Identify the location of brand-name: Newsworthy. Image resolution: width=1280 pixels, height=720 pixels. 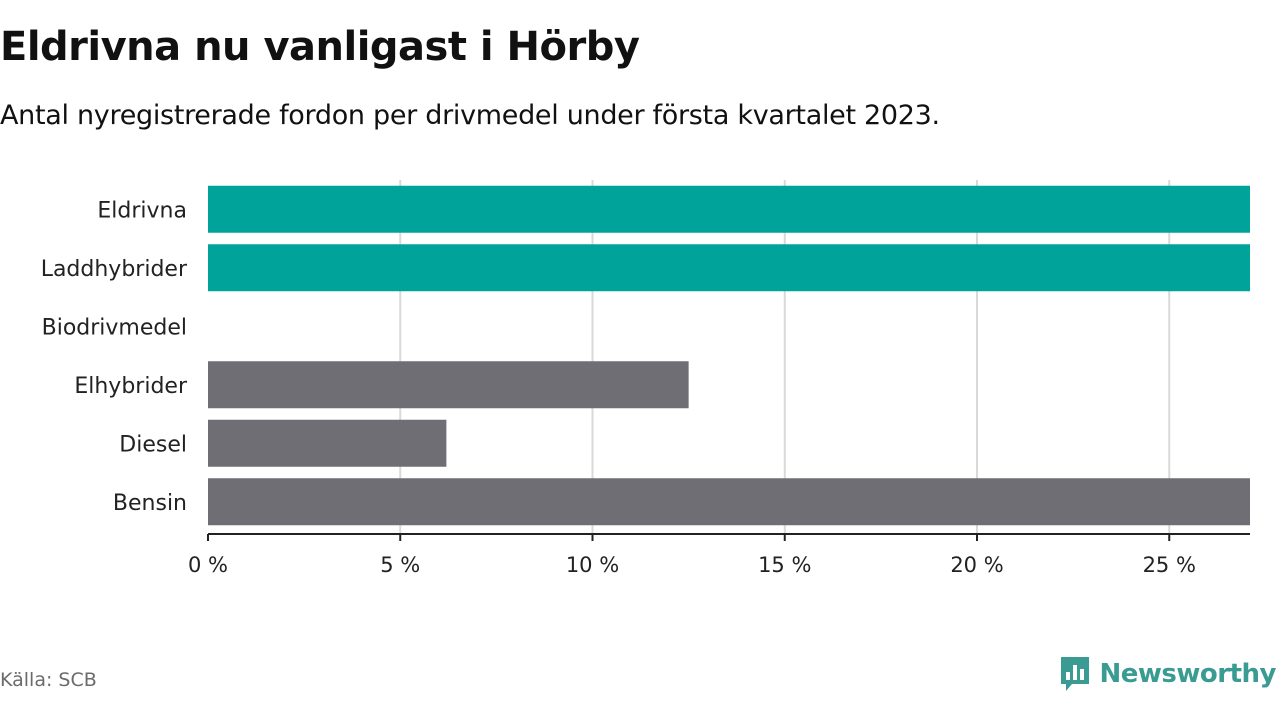
(1188, 674).